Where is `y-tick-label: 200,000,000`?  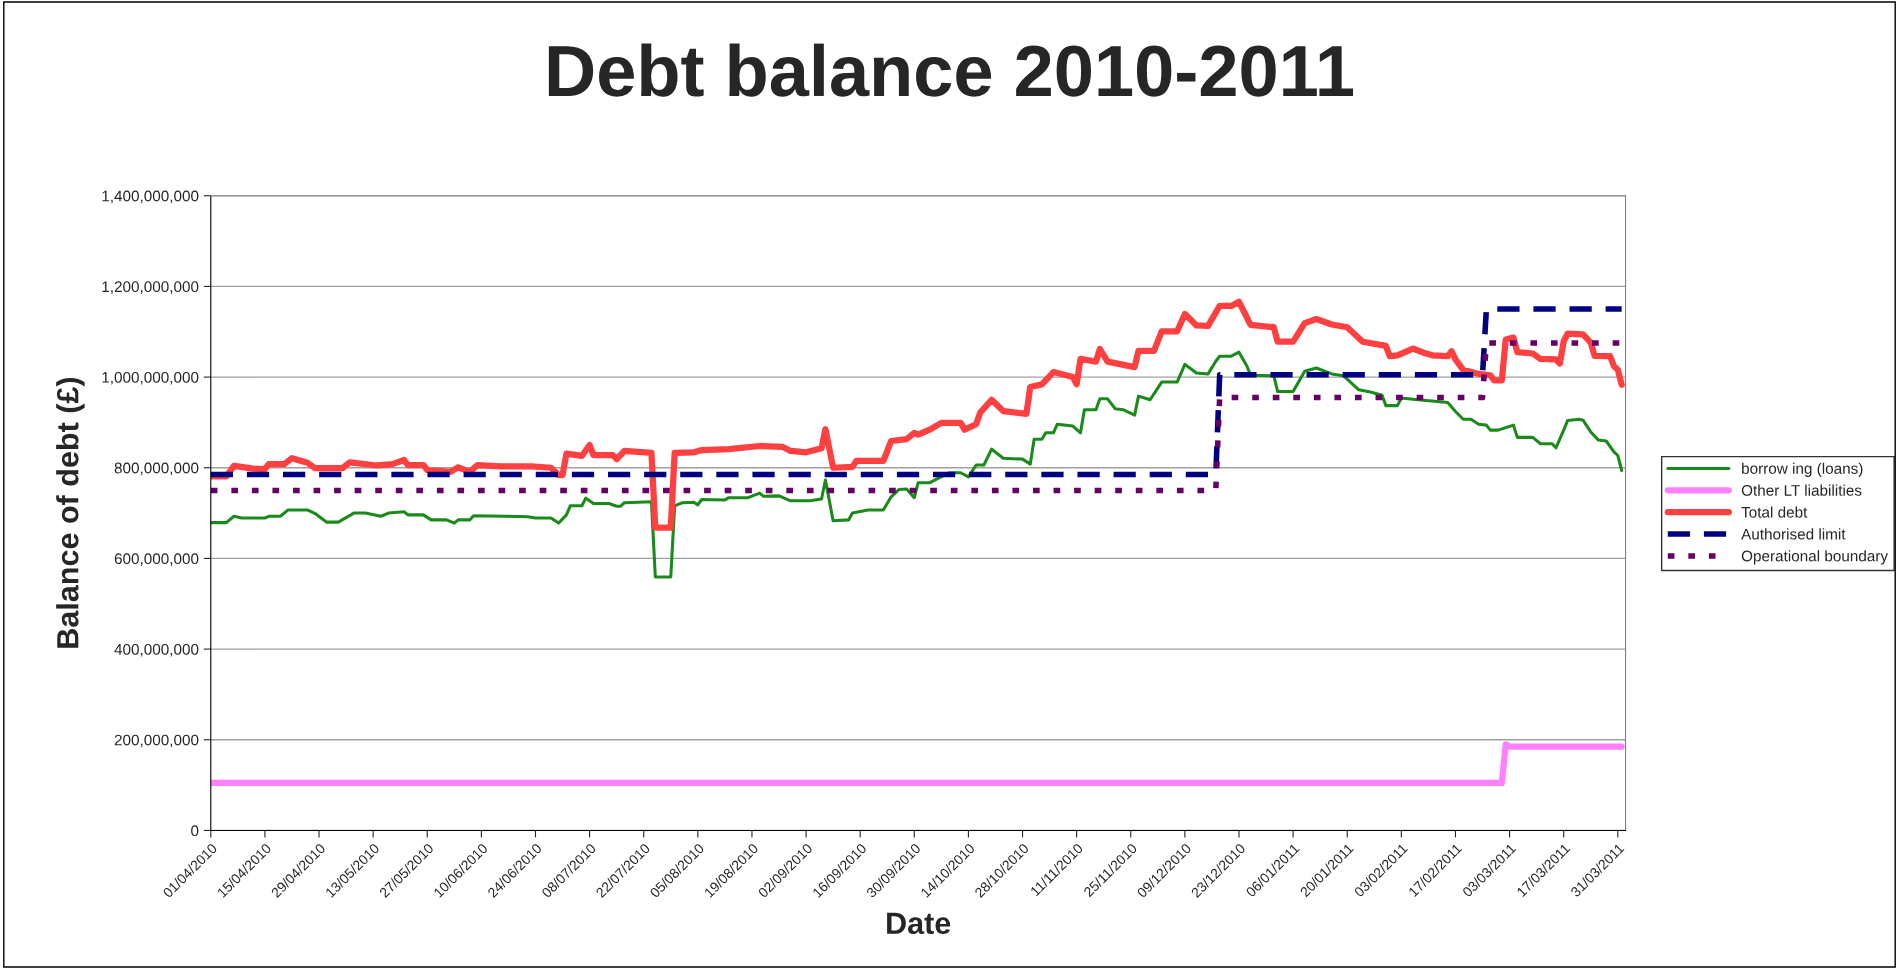 y-tick-label: 200,000,000 is located at coordinates (156, 741).